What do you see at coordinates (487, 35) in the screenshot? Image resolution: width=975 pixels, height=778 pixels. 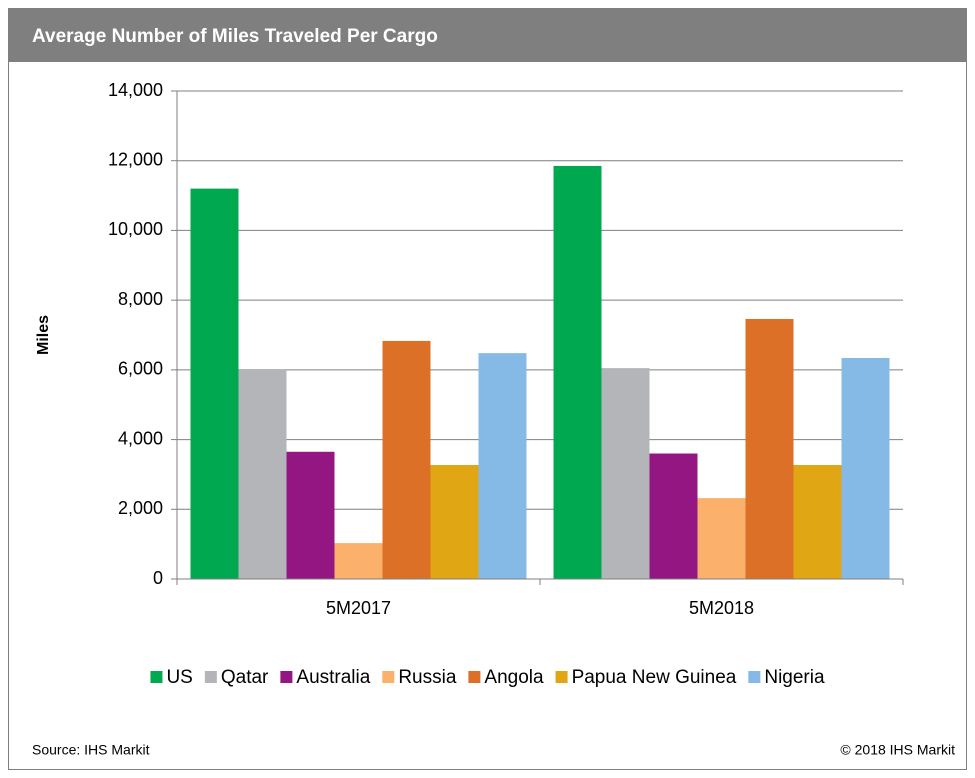 I see `title-bar` at bounding box center [487, 35].